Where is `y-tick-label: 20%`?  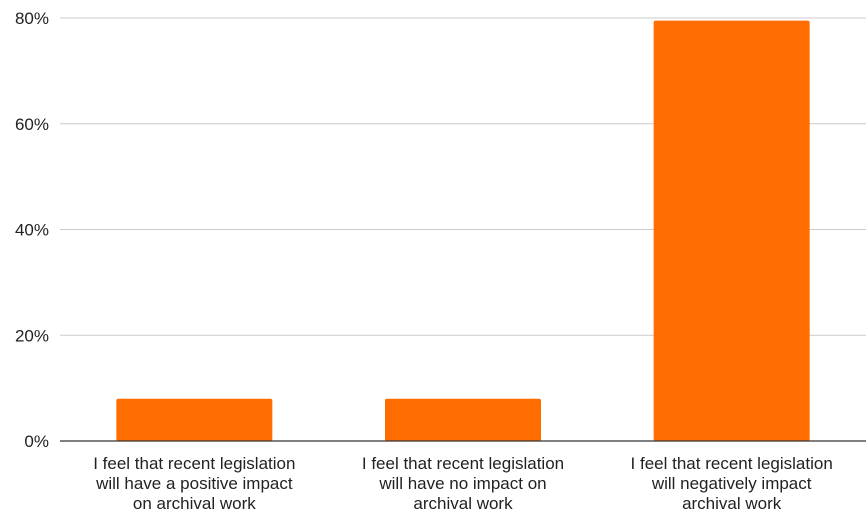
y-tick-label: 20% is located at coordinates (32, 335).